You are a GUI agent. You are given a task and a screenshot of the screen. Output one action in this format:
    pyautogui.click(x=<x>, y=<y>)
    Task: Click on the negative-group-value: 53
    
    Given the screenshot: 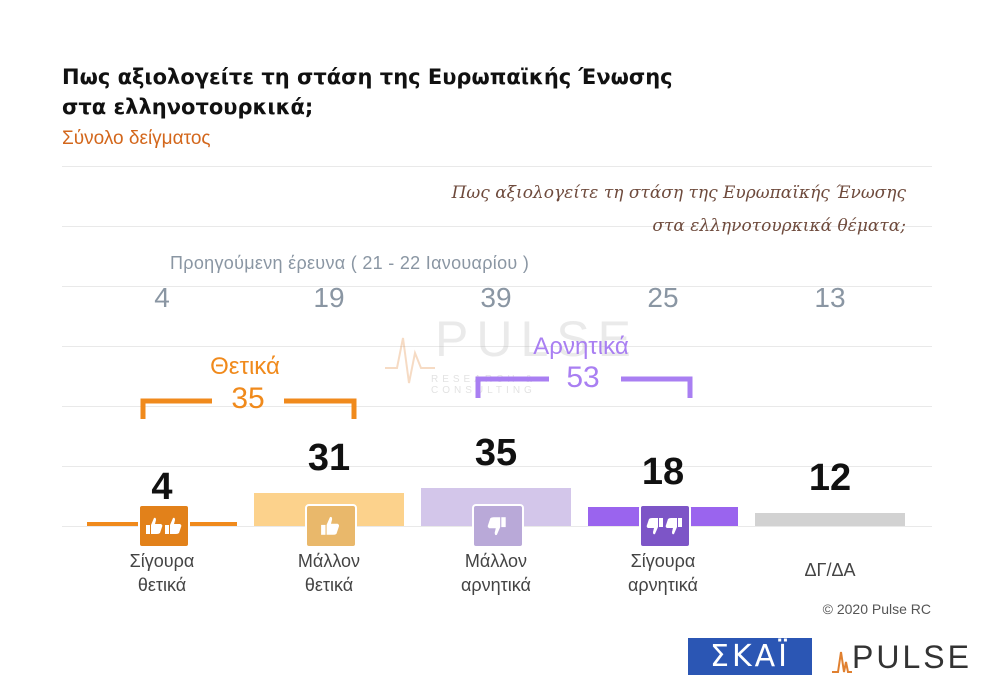 What is the action you would take?
    pyautogui.click(x=583, y=377)
    